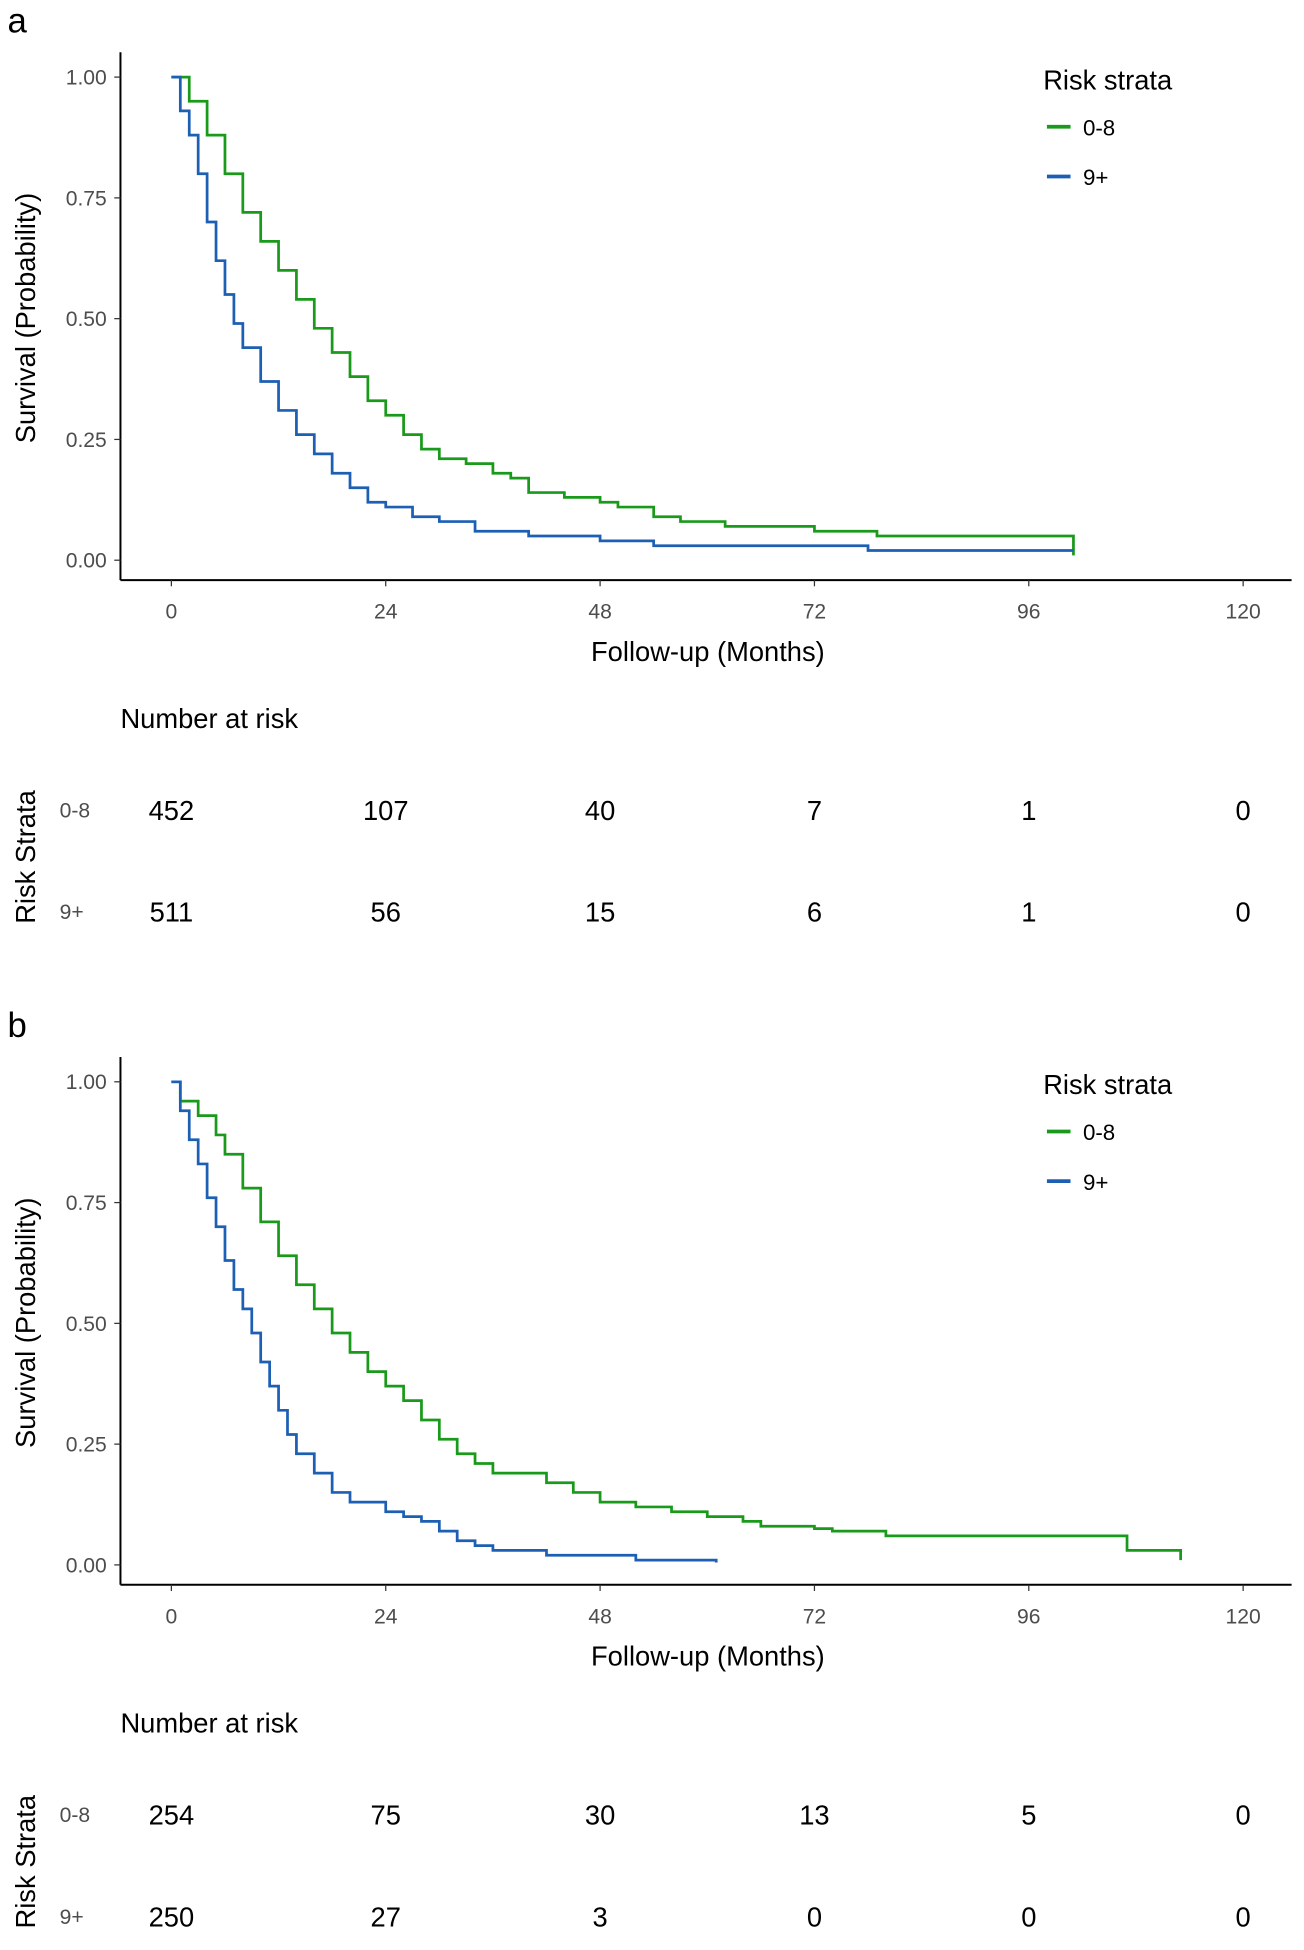 Image resolution: width=1304 pixels, height=1950 pixels. I want to click on risk-count: 6, so click(814, 912).